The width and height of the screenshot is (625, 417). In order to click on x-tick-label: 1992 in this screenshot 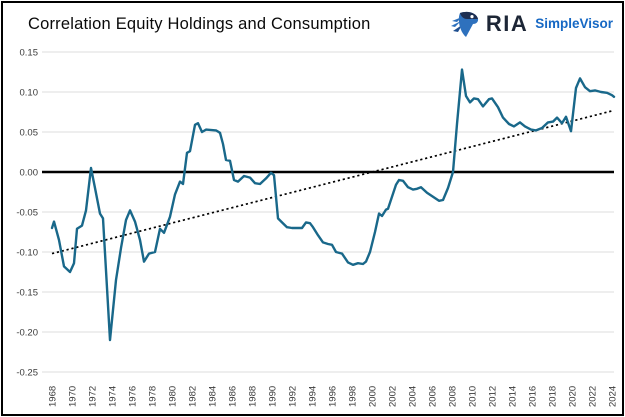, I will do `click(293, 396)`.